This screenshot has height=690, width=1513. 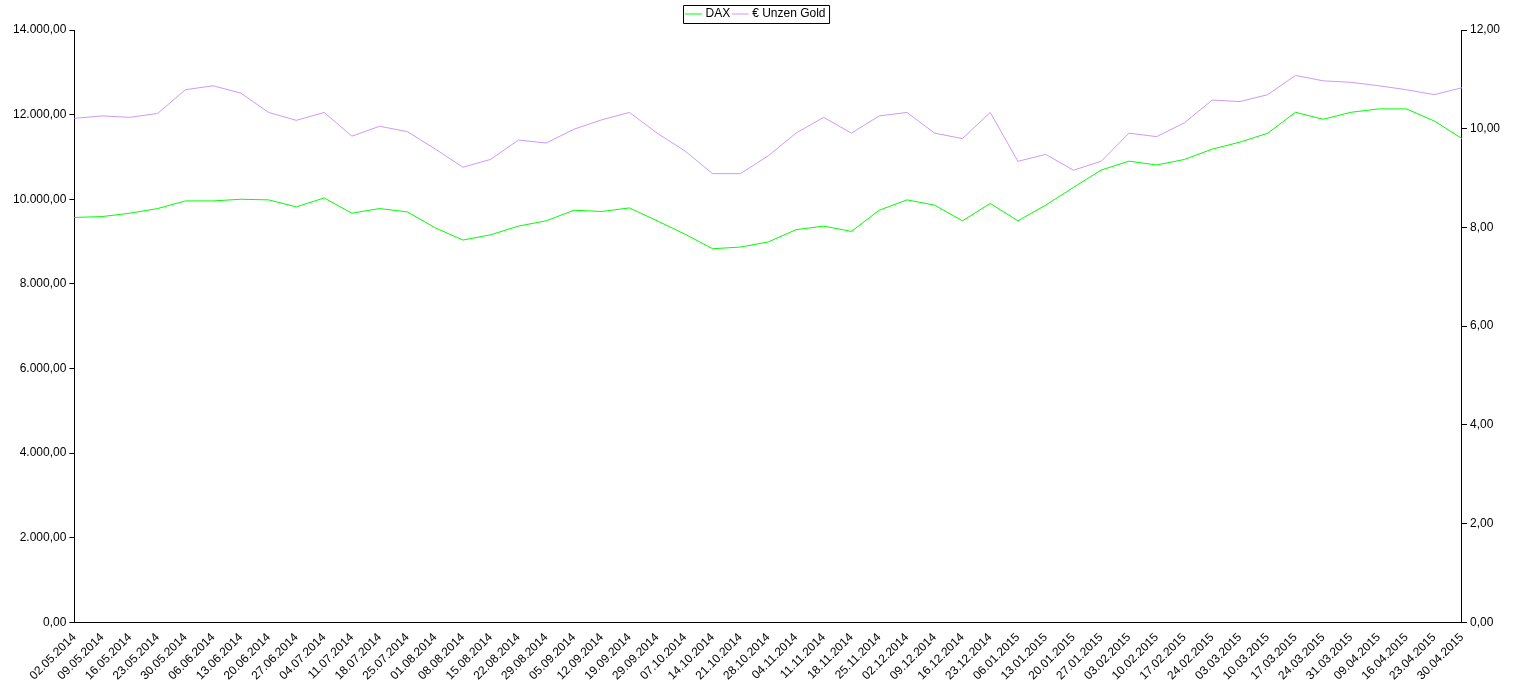 What do you see at coordinates (43, 283) in the screenshot?
I see `y-tick-label: 8.000,00` at bounding box center [43, 283].